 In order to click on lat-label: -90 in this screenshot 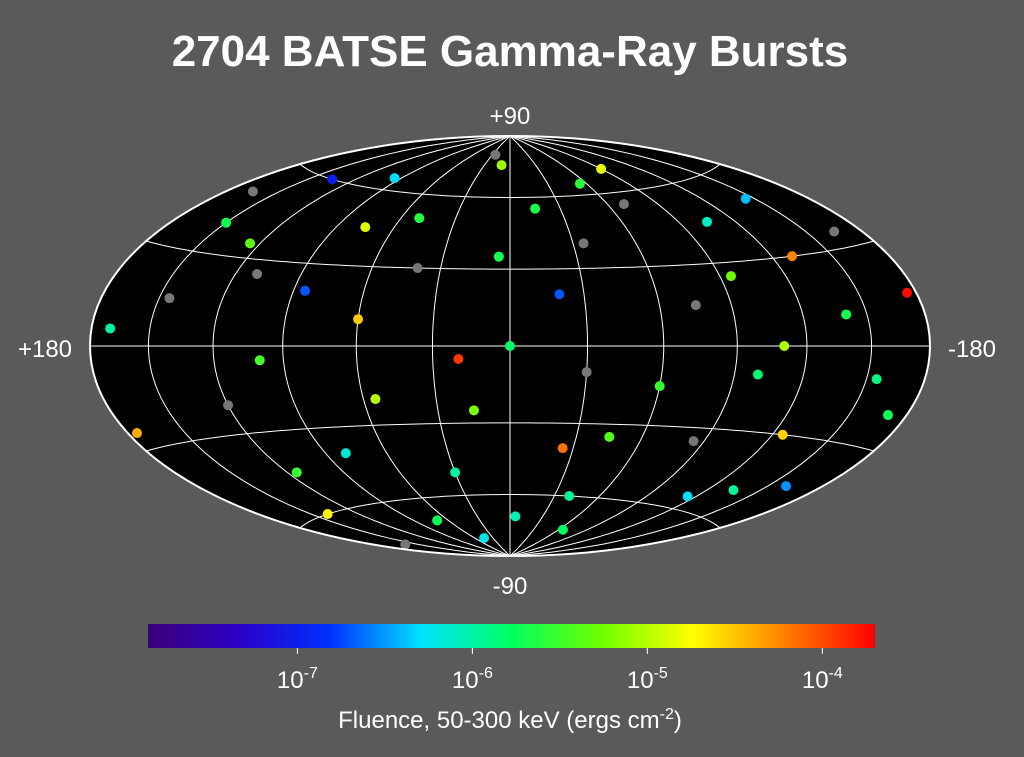, I will do `click(510, 586)`.